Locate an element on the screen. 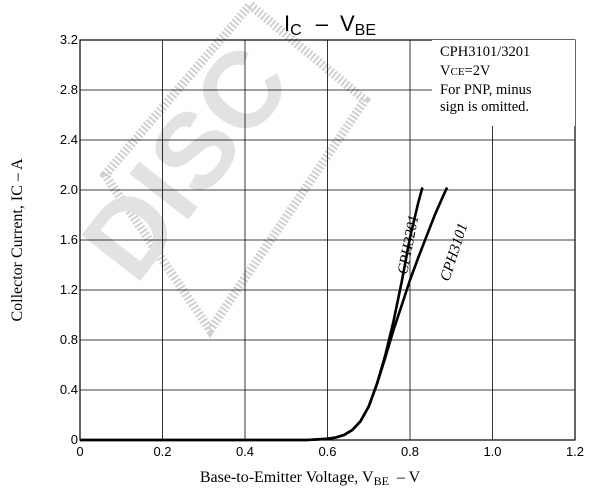 The width and height of the screenshot is (590, 490). y-tick-label: 0.8 is located at coordinates (69, 339).